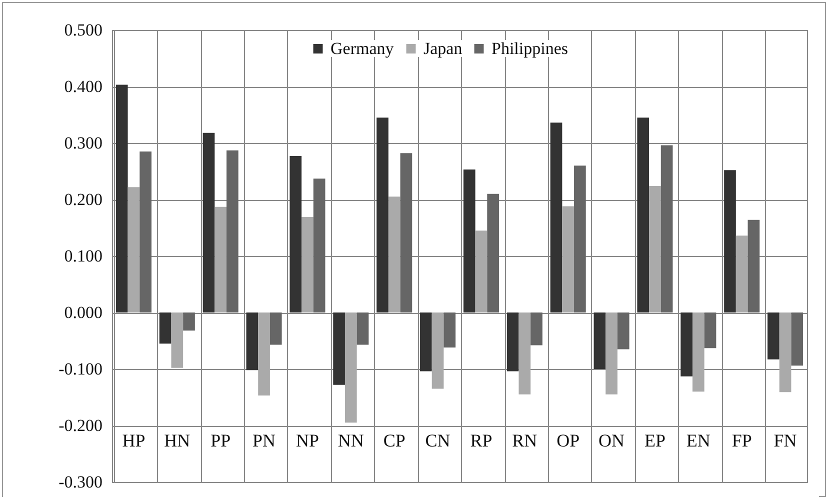 This screenshot has height=501, width=830. I want to click on x-tick-label: CN, so click(437, 440).